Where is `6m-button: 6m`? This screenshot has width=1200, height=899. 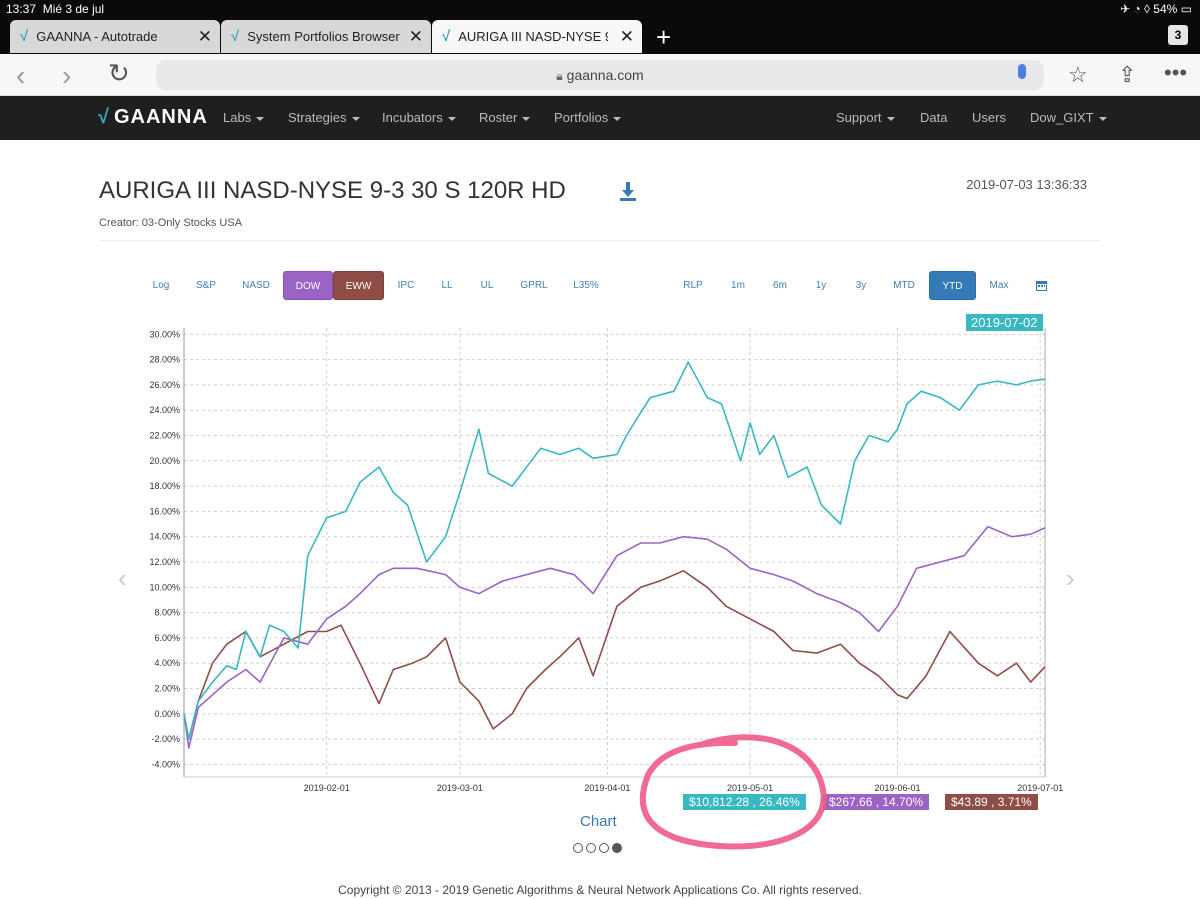
6m-button: 6m is located at coordinates (780, 285).